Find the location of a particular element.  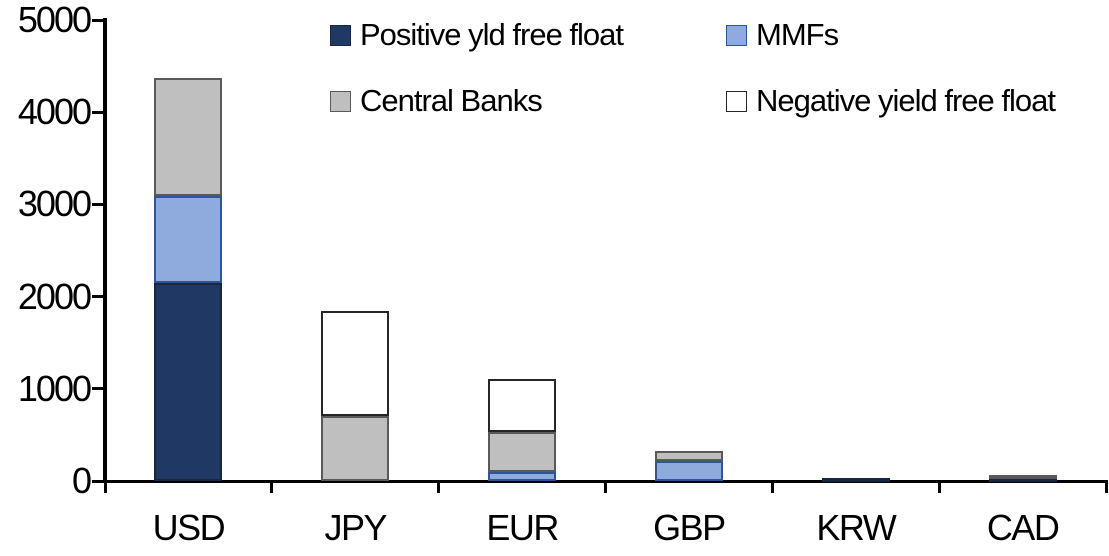

y-tick-label: 2000 is located at coordinates (54, 296).